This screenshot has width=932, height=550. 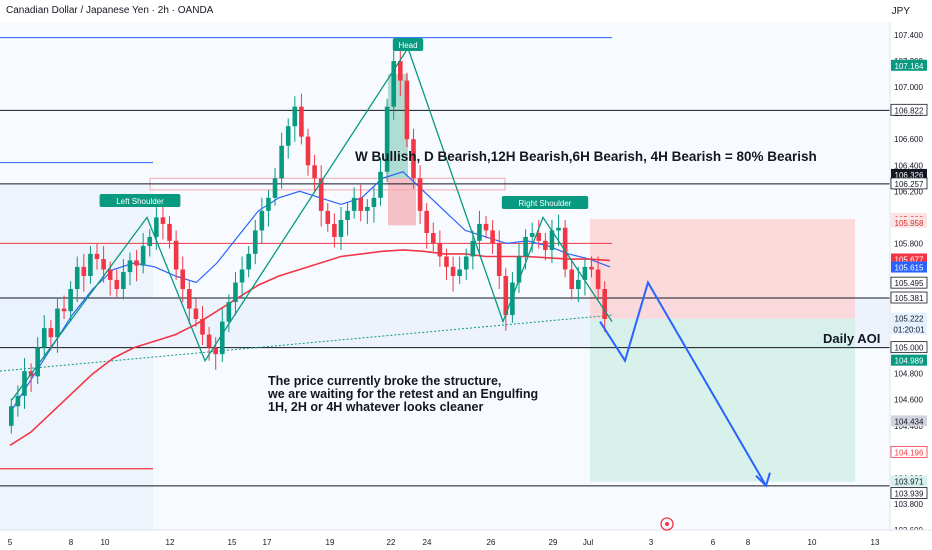 I want to click on price-label-text: 105.000, so click(x=909, y=348).